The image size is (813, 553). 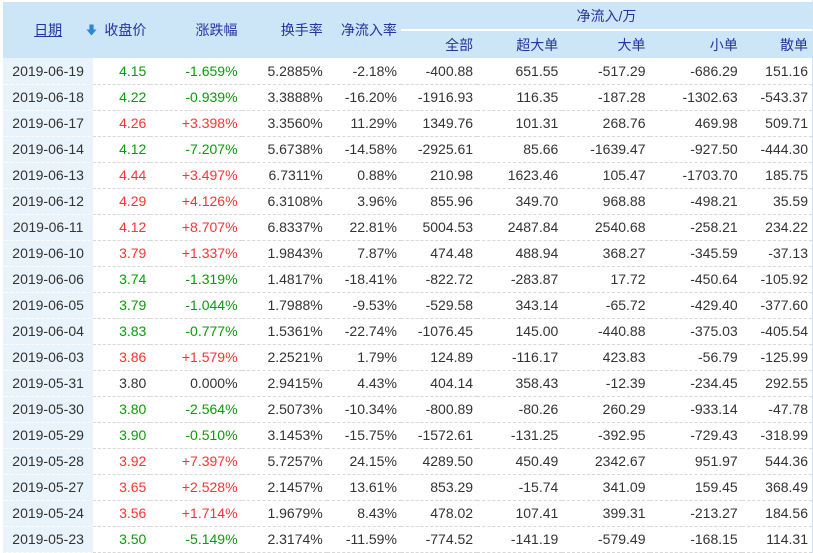 I want to click on turnover-cell: 3.3560%, so click(x=284, y=123).